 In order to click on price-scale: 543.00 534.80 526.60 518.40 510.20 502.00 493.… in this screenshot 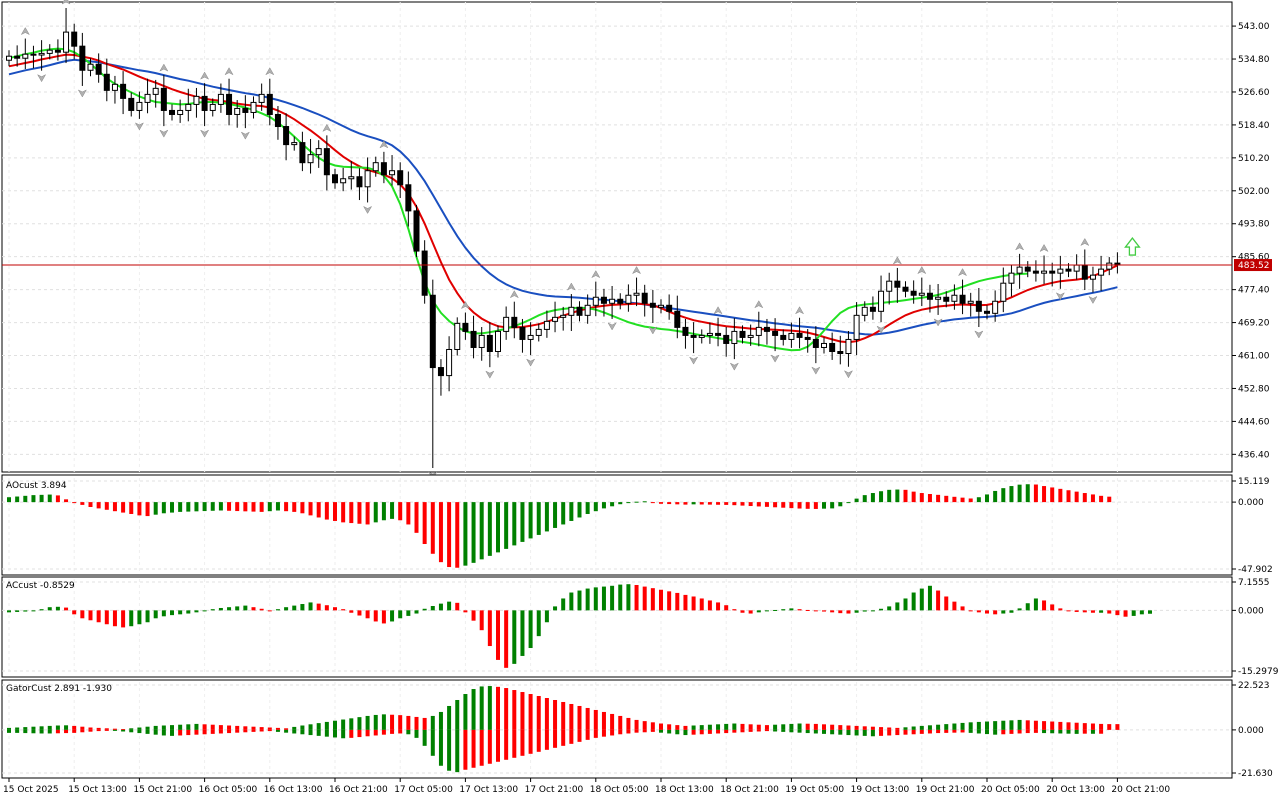, I will do `click(1251, 241)`.